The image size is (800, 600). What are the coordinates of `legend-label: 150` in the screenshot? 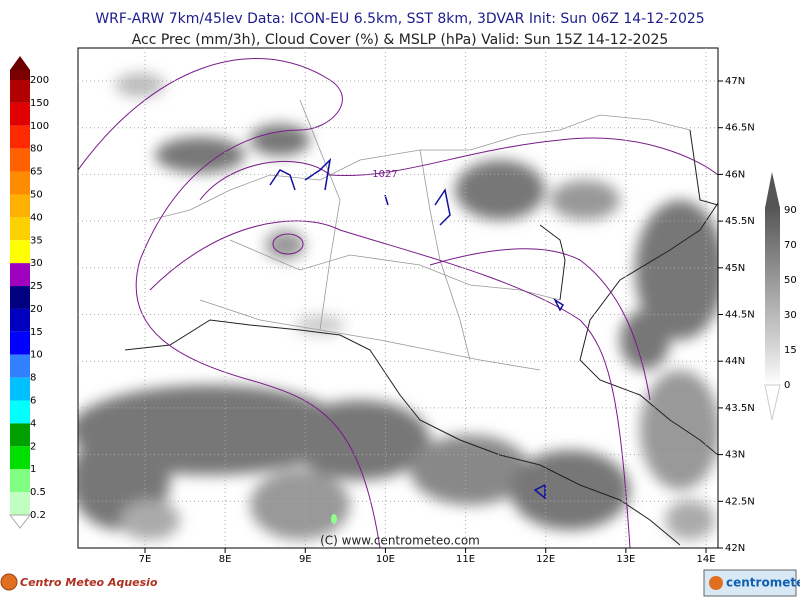 It's located at (39, 103).